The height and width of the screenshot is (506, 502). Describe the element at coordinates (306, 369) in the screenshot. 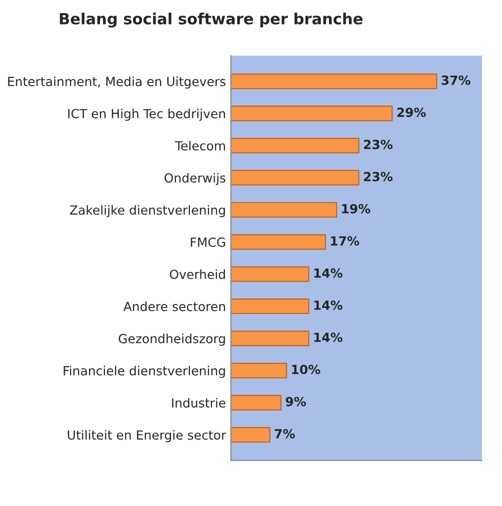

I see `data-label: 10%` at that location.